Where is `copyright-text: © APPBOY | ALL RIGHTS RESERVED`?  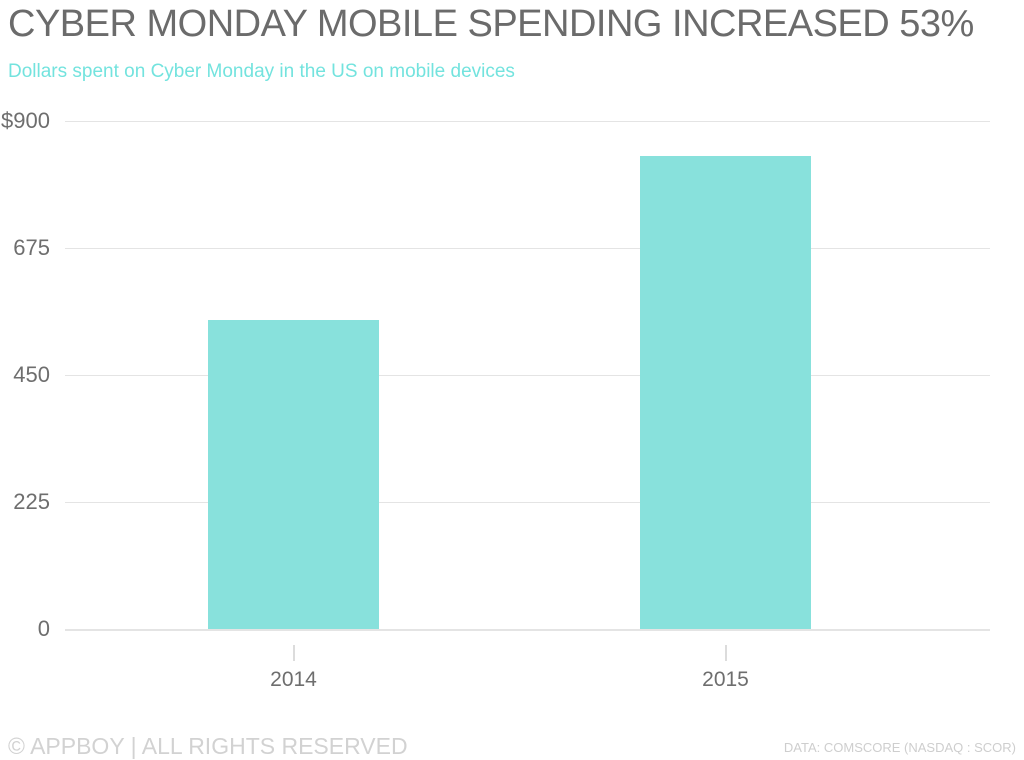
copyright-text: © APPBOY | ALL RIGHTS RESERVED is located at coordinates (208, 746).